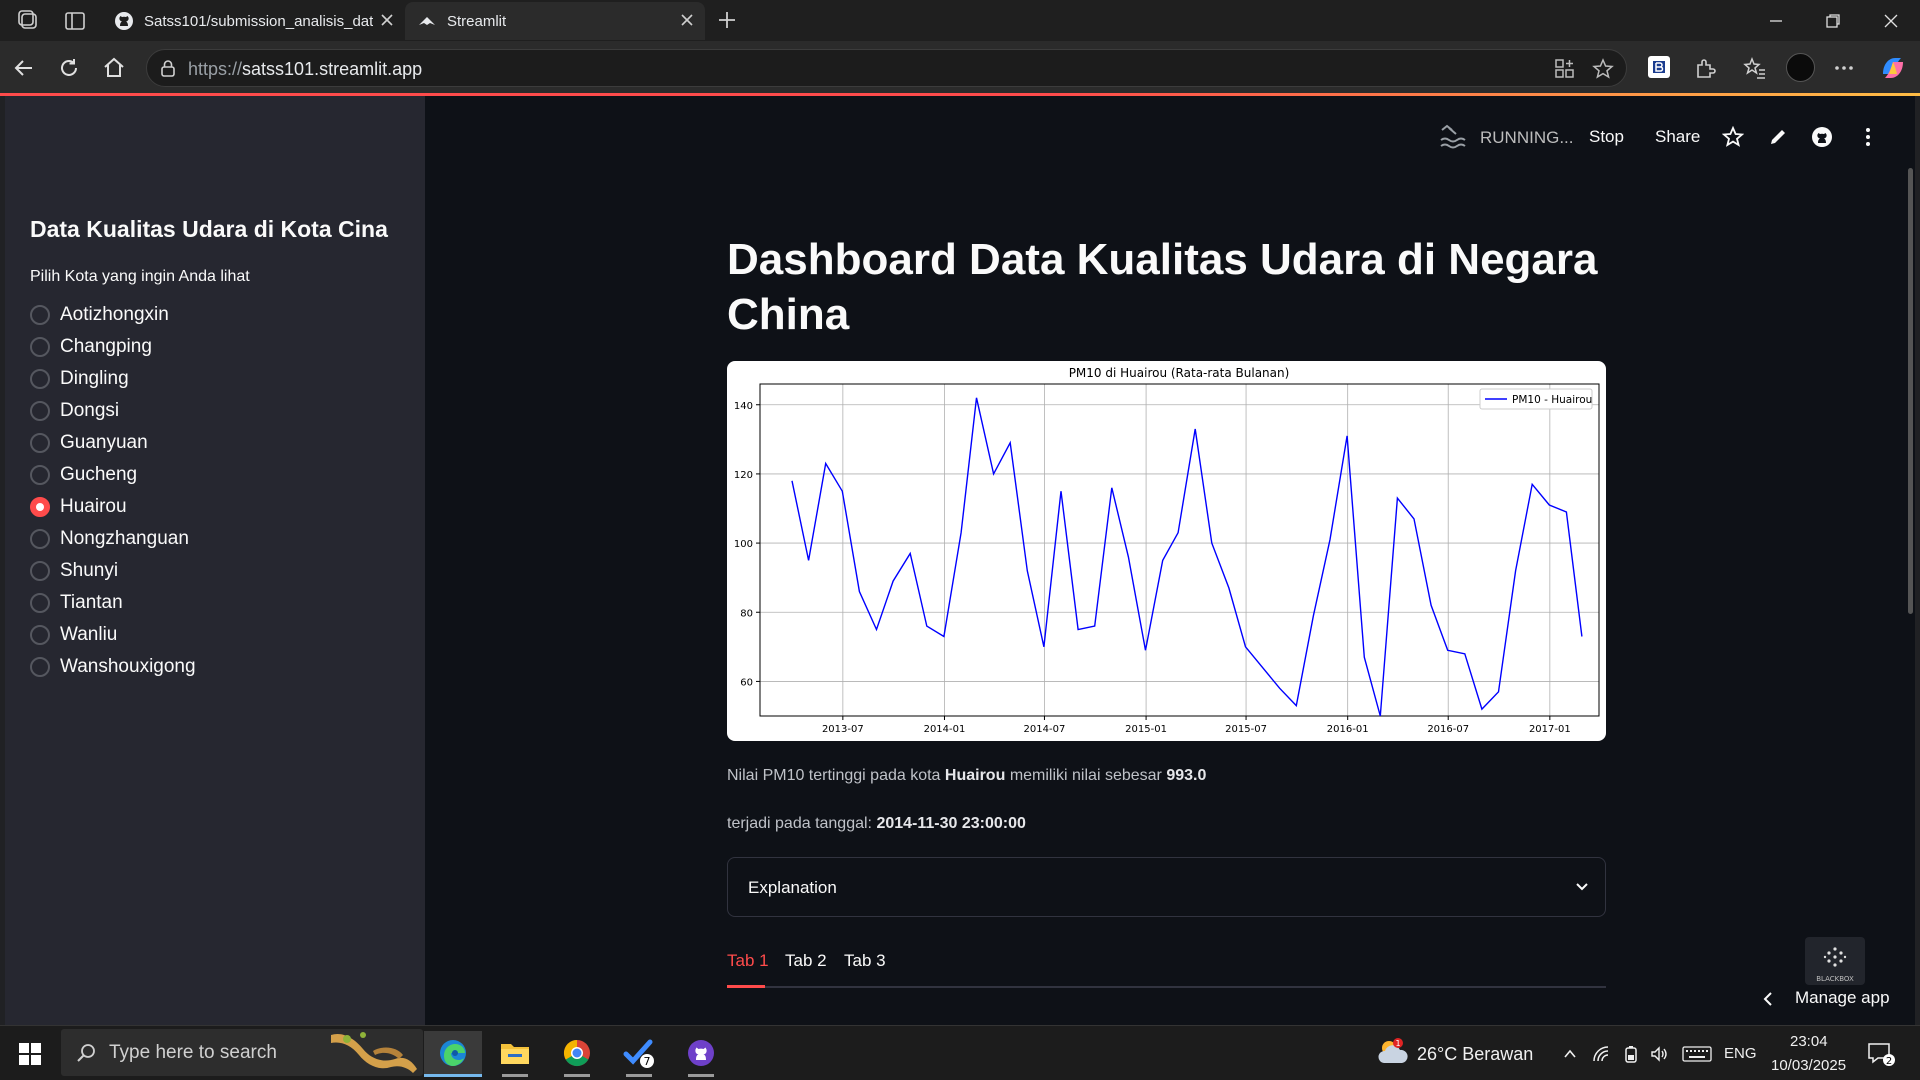  What do you see at coordinates (748, 960) in the screenshot?
I see `tab-1: Tab 1` at bounding box center [748, 960].